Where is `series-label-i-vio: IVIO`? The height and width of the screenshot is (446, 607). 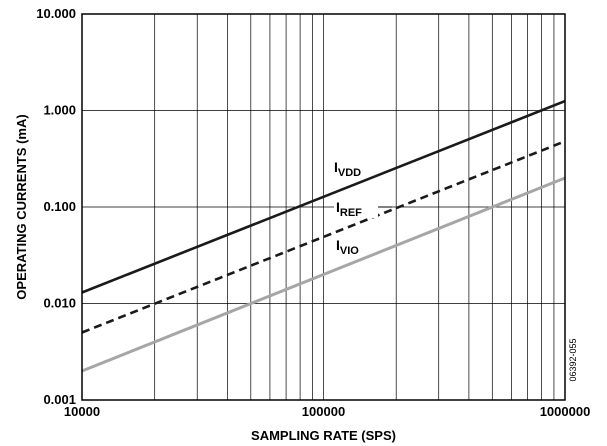
series-label-i-vio: IVIO is located at coordinates (347, 247).